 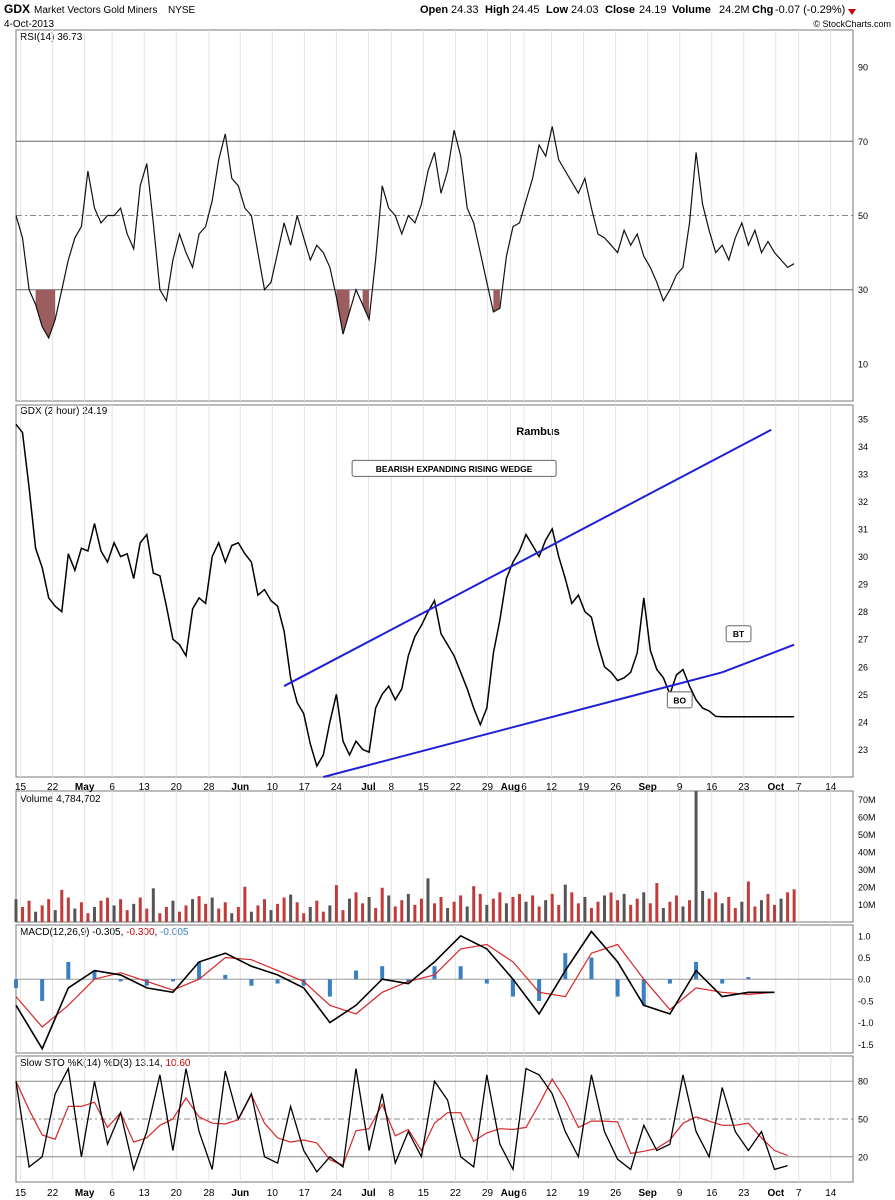 What do you see at coordinates (679, 700) in the screenshot?
I see `bo-callout: BO` at bounding box center [679, 700].